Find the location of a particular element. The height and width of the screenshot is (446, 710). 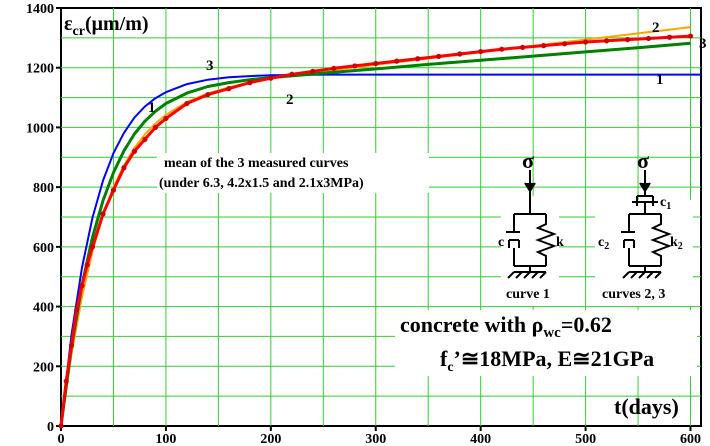

diagram-2-caption: curves 2, 3 is located at coordinates (633, 294).